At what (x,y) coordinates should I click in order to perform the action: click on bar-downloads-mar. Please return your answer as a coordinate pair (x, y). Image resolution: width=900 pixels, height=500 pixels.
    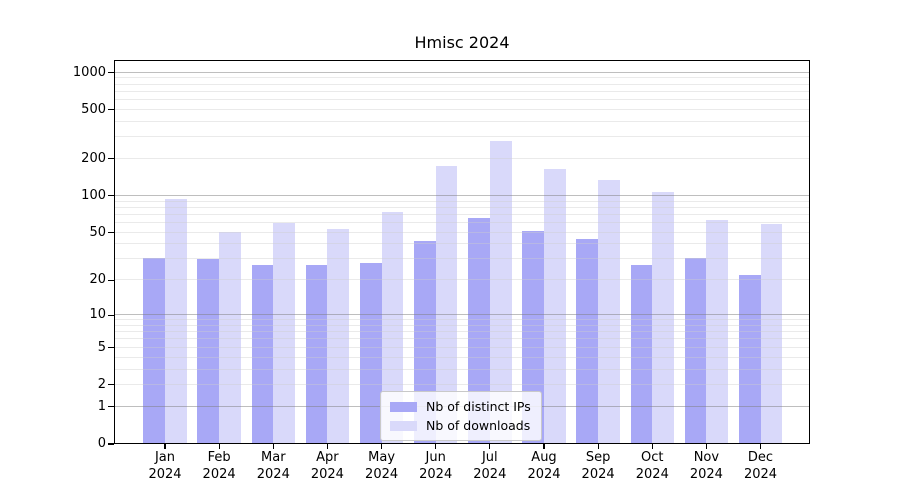
    Looking at the image, I should click on (284, 333).